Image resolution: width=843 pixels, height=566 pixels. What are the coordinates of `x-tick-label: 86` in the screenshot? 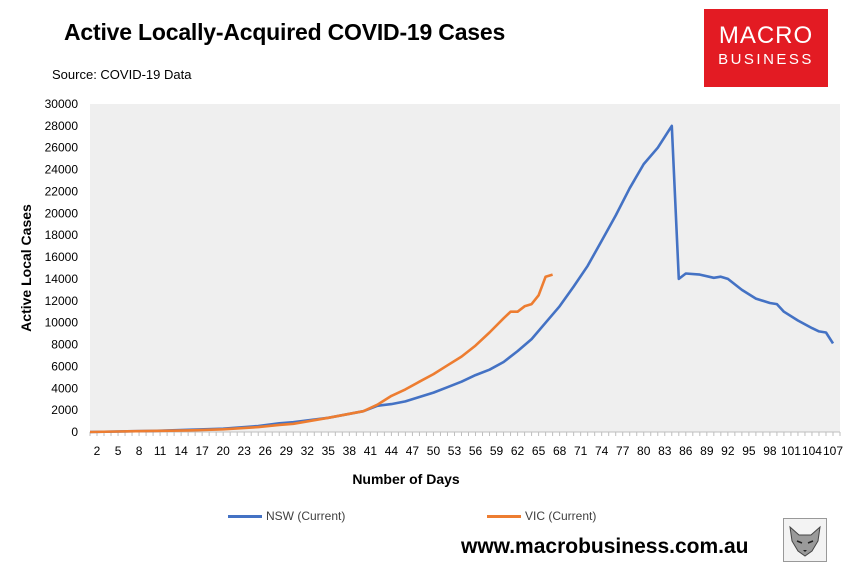 It's located at (686, 451).